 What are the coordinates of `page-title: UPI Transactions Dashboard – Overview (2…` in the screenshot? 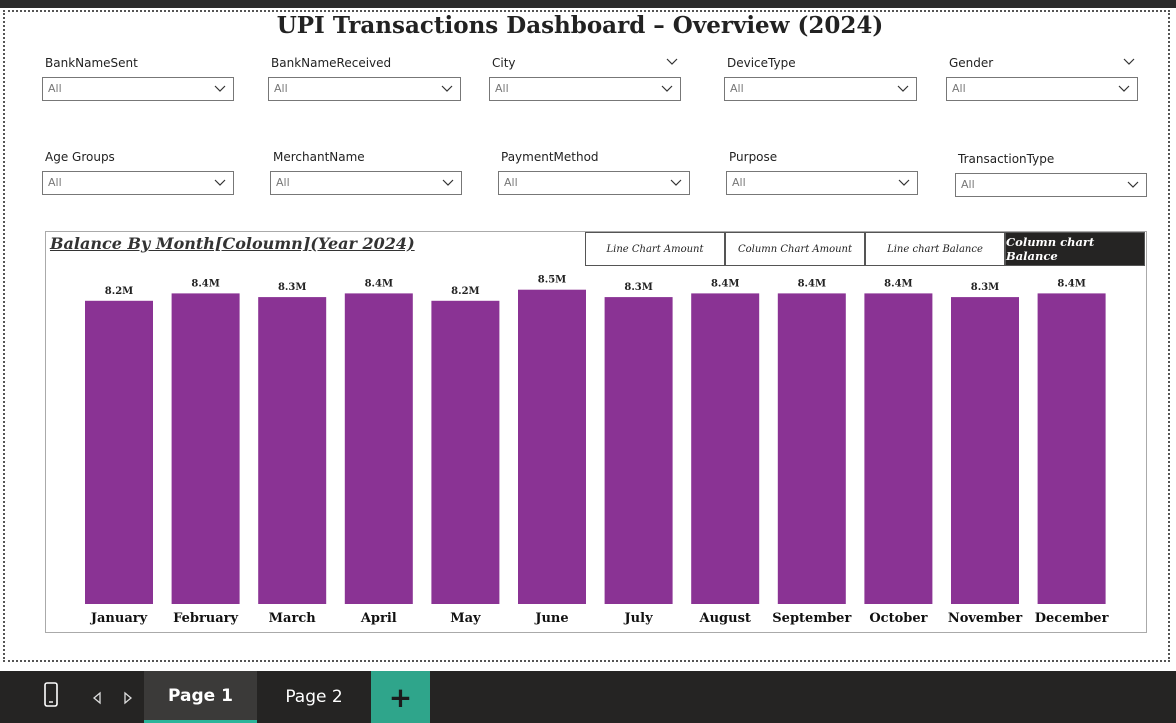 It's located at (580, 25).